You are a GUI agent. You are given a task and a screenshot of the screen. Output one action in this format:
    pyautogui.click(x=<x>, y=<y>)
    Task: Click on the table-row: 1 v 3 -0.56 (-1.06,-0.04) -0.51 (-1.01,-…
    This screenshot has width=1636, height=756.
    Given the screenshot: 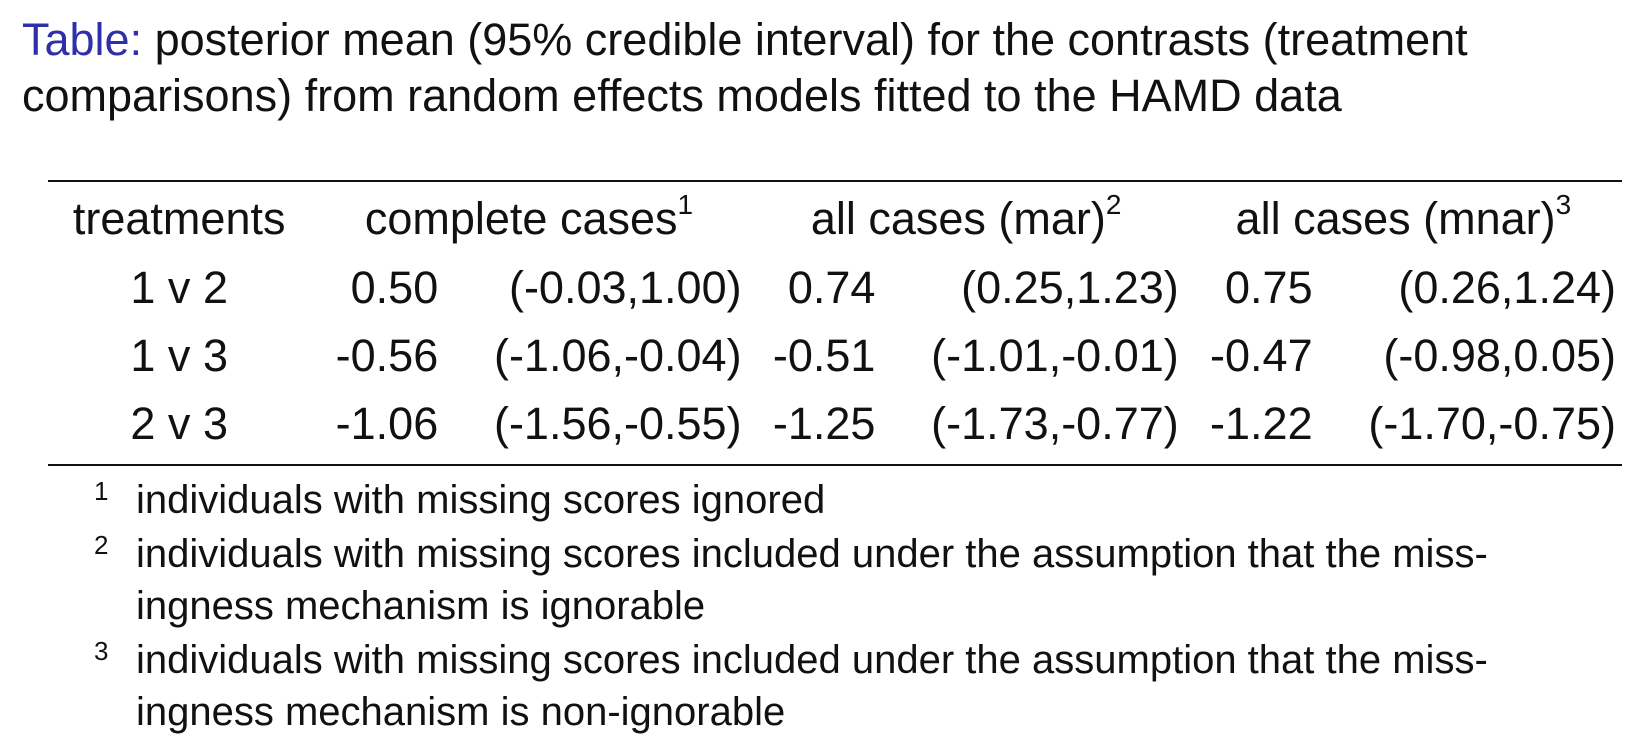 What is the action you would take?
    pyautogui.click(x=835, y=356)
    